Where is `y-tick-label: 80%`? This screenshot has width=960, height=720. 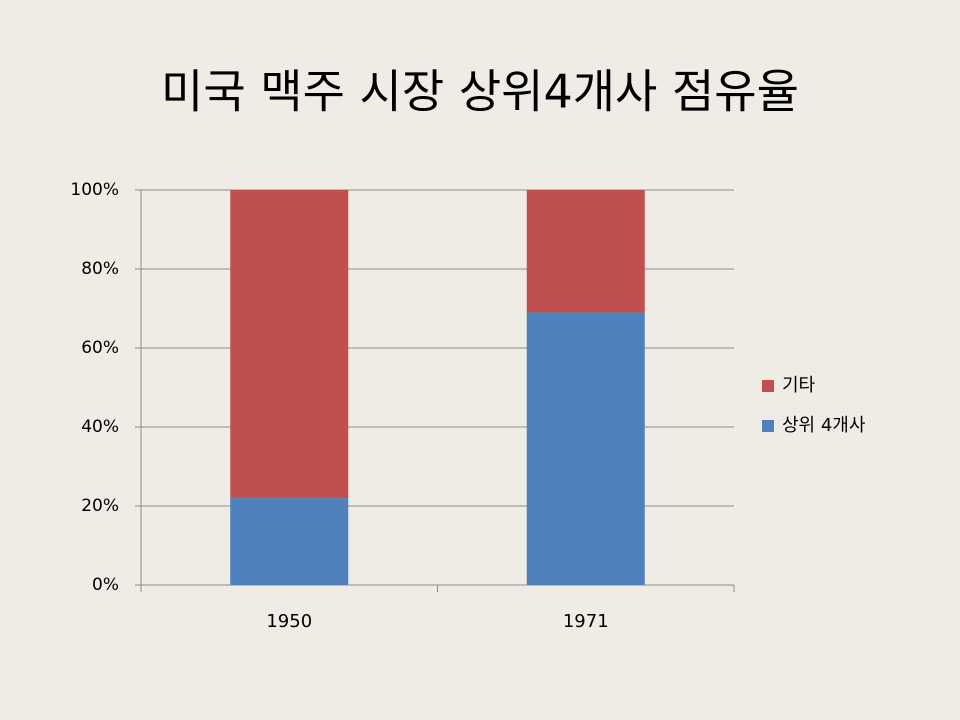 y-tick-label: 80% is located at coordinates (100, 269).